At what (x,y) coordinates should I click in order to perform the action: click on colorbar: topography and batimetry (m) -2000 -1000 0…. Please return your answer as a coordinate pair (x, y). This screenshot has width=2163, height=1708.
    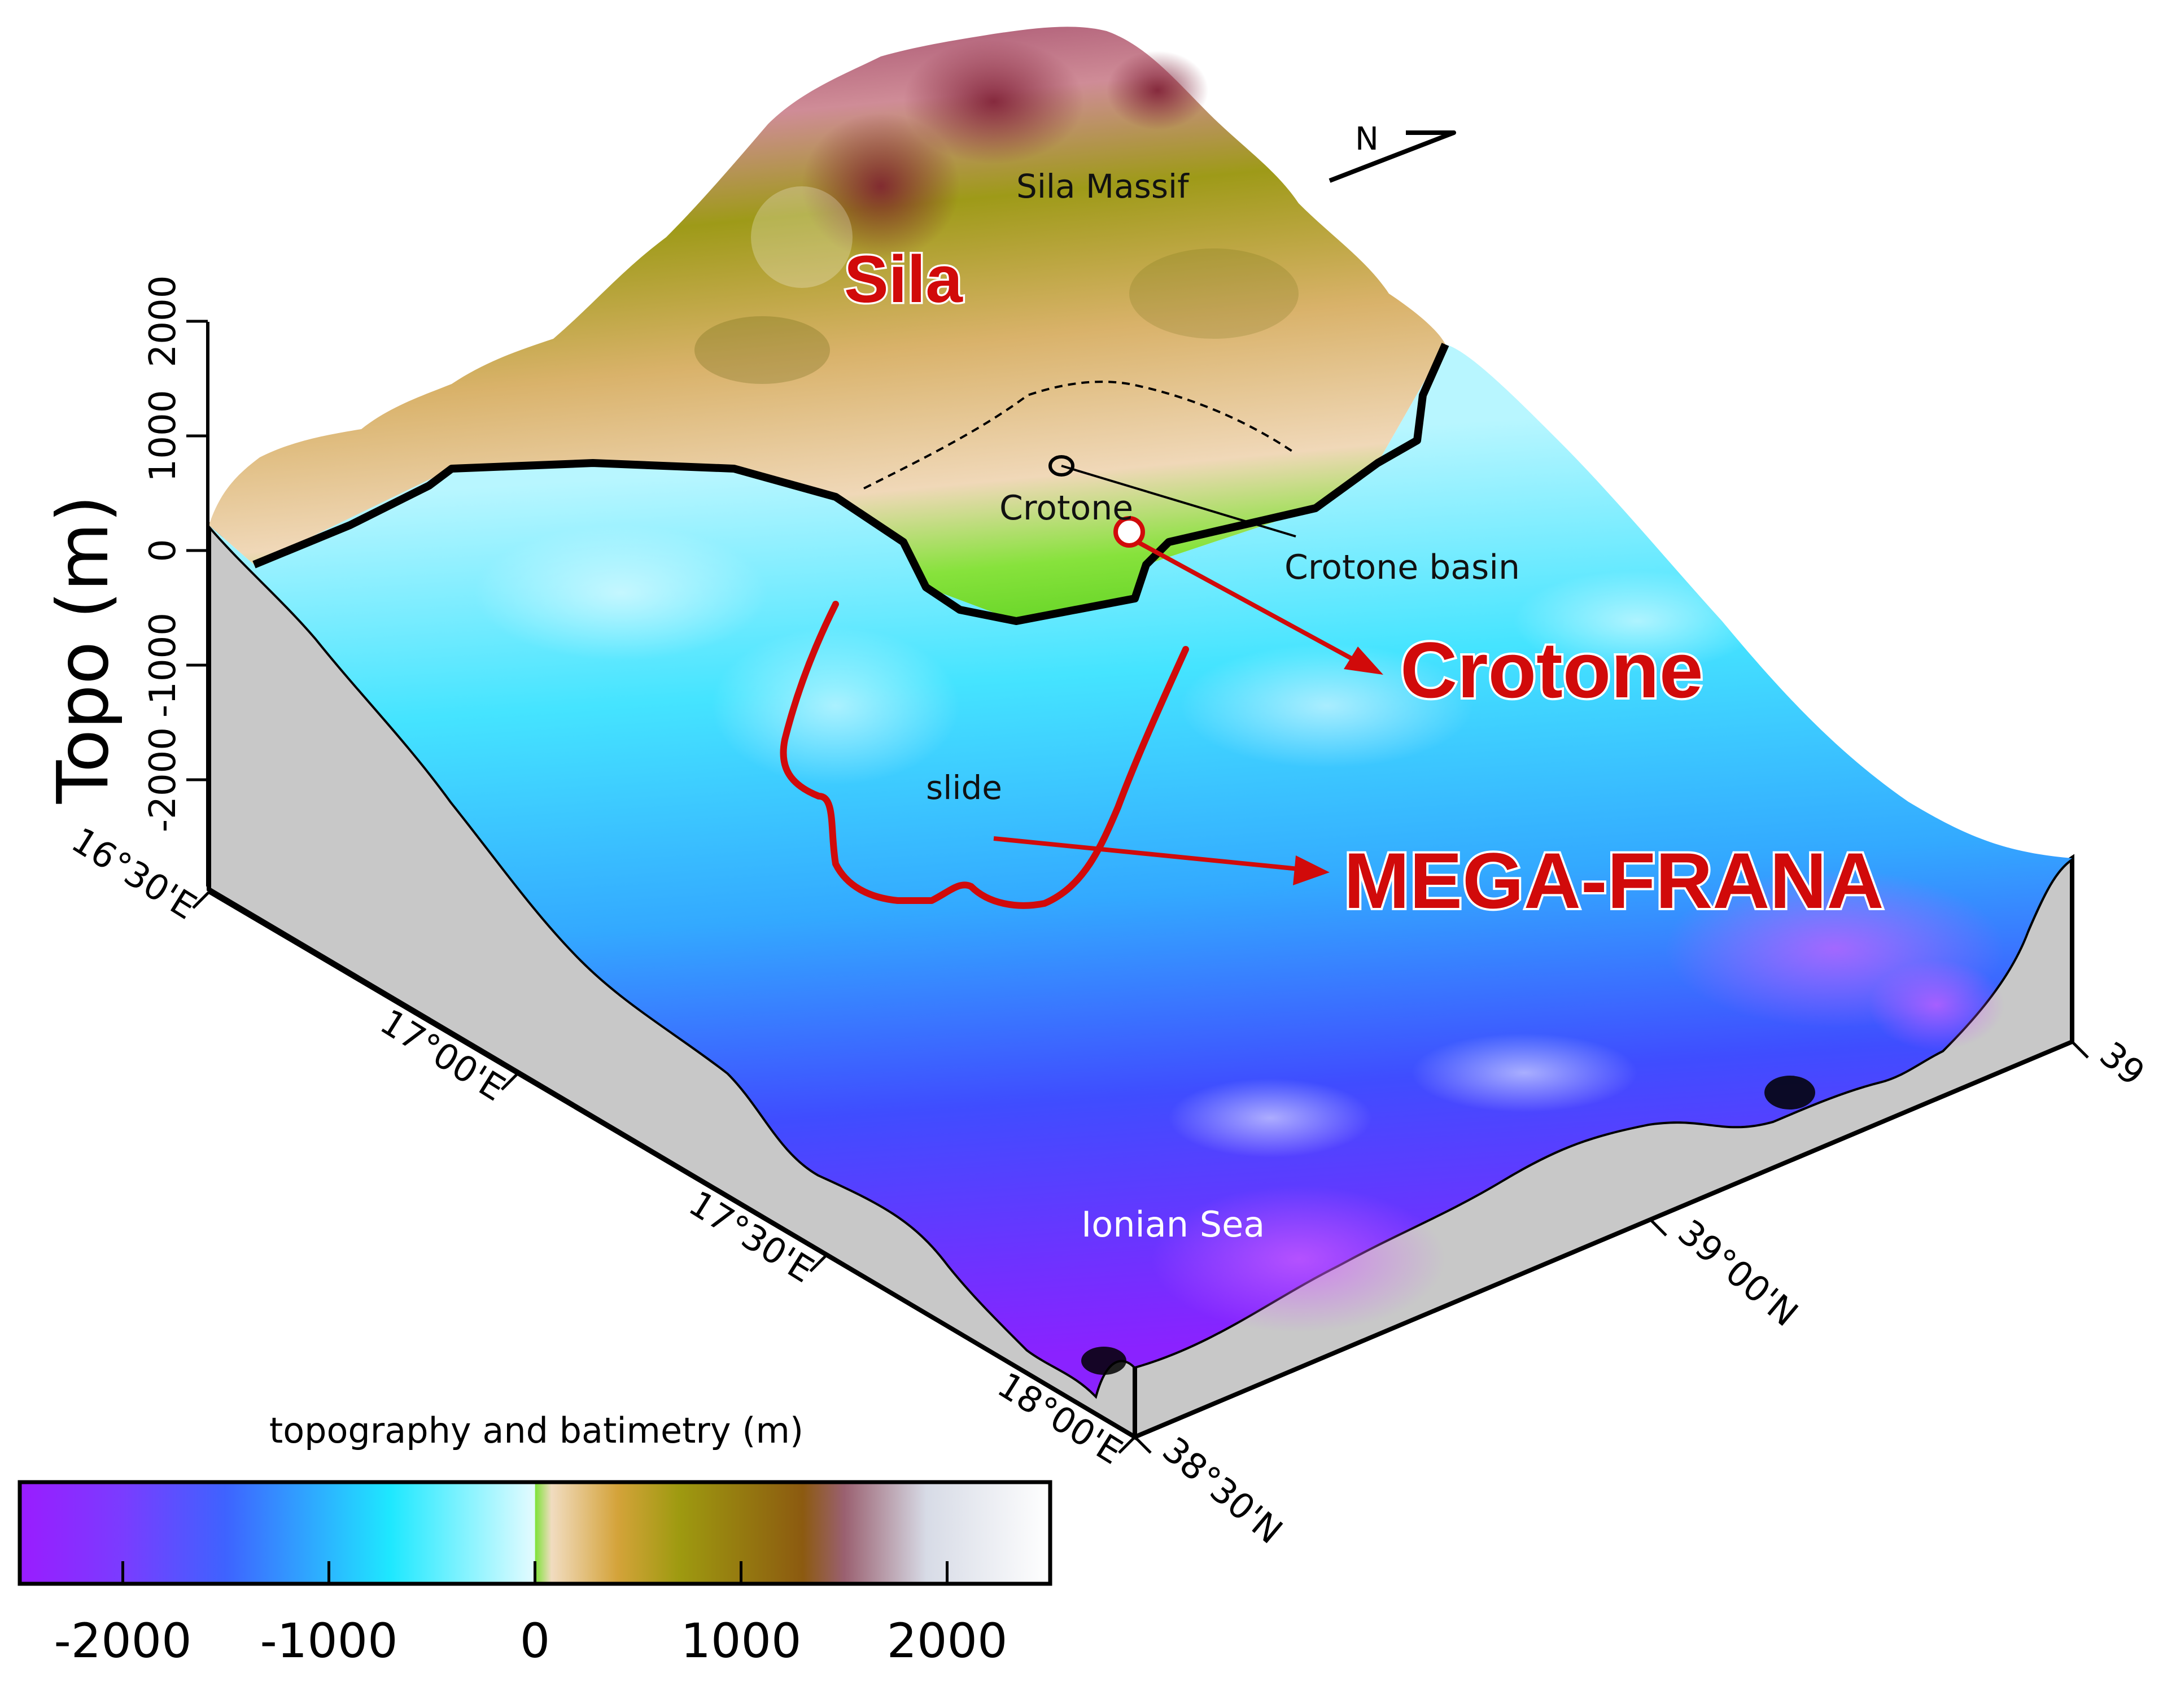
    Looking at the image, I should click on (535, 1539).